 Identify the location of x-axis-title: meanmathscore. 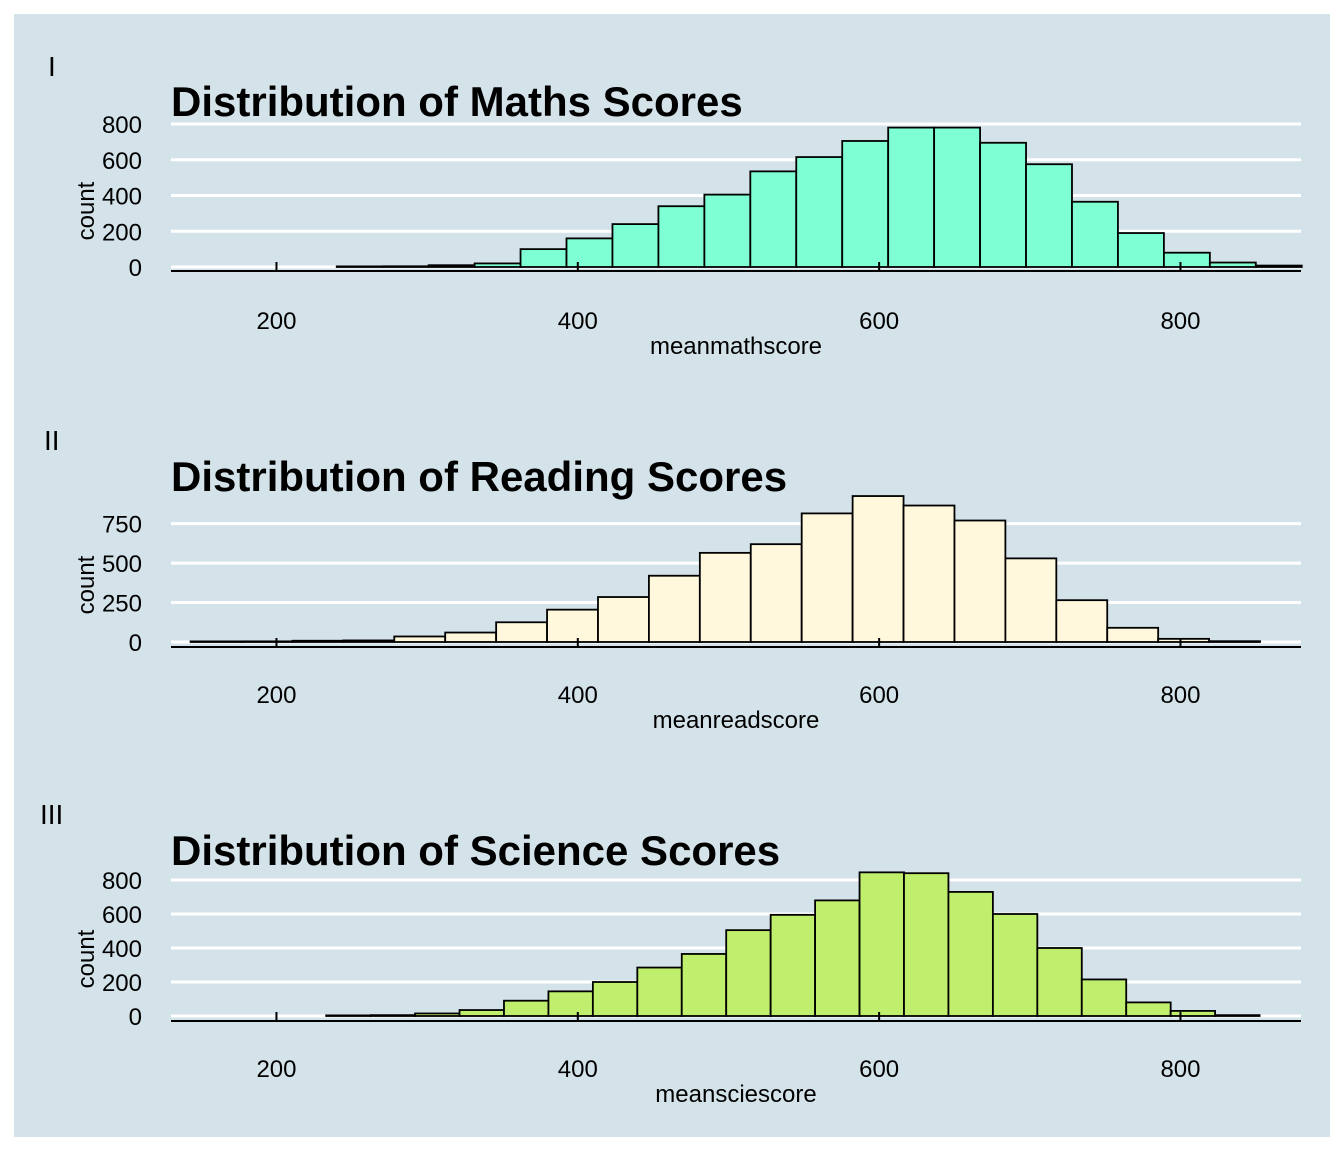
(736, 346).